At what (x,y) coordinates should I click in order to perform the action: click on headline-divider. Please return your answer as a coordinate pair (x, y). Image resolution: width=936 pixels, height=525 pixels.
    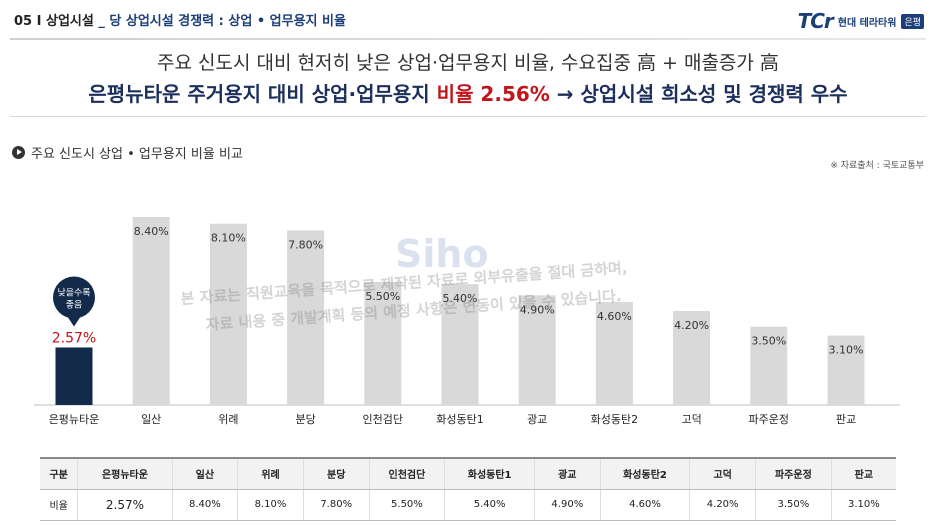
    Looking at the image, I should click on (468, 116).